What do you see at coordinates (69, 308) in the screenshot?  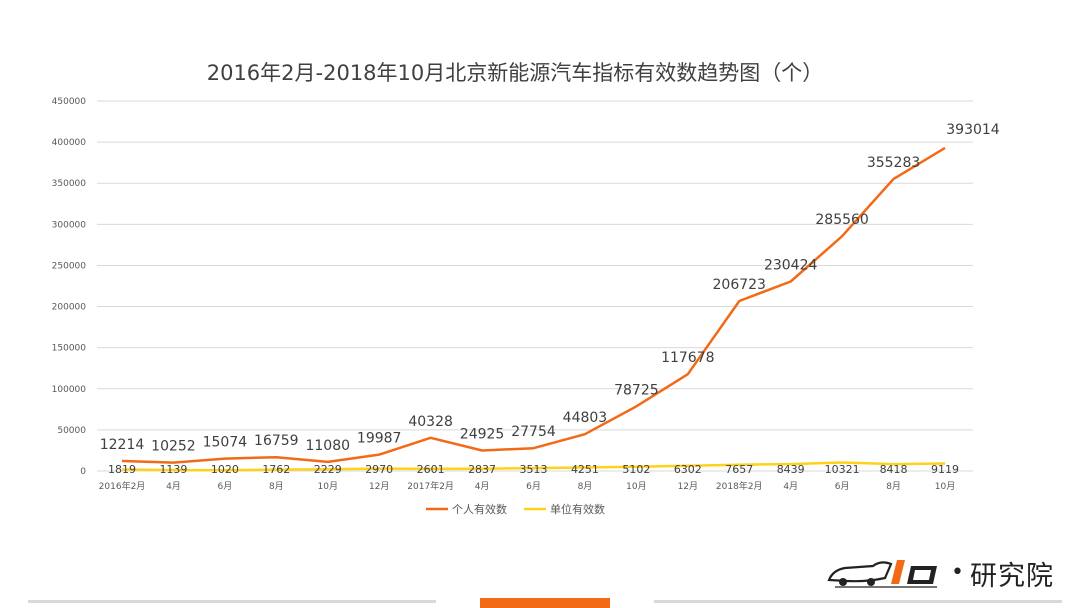 I see `y-tick-label: 200000` at bounding box center [69, 308].